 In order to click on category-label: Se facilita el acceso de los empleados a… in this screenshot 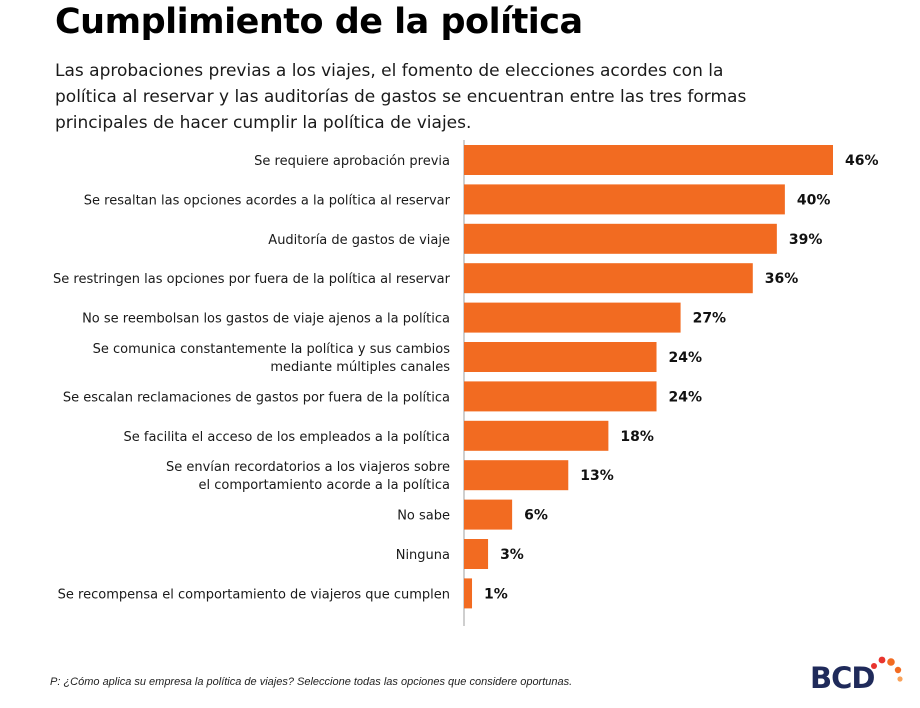, I will do `click(287, 437)`.